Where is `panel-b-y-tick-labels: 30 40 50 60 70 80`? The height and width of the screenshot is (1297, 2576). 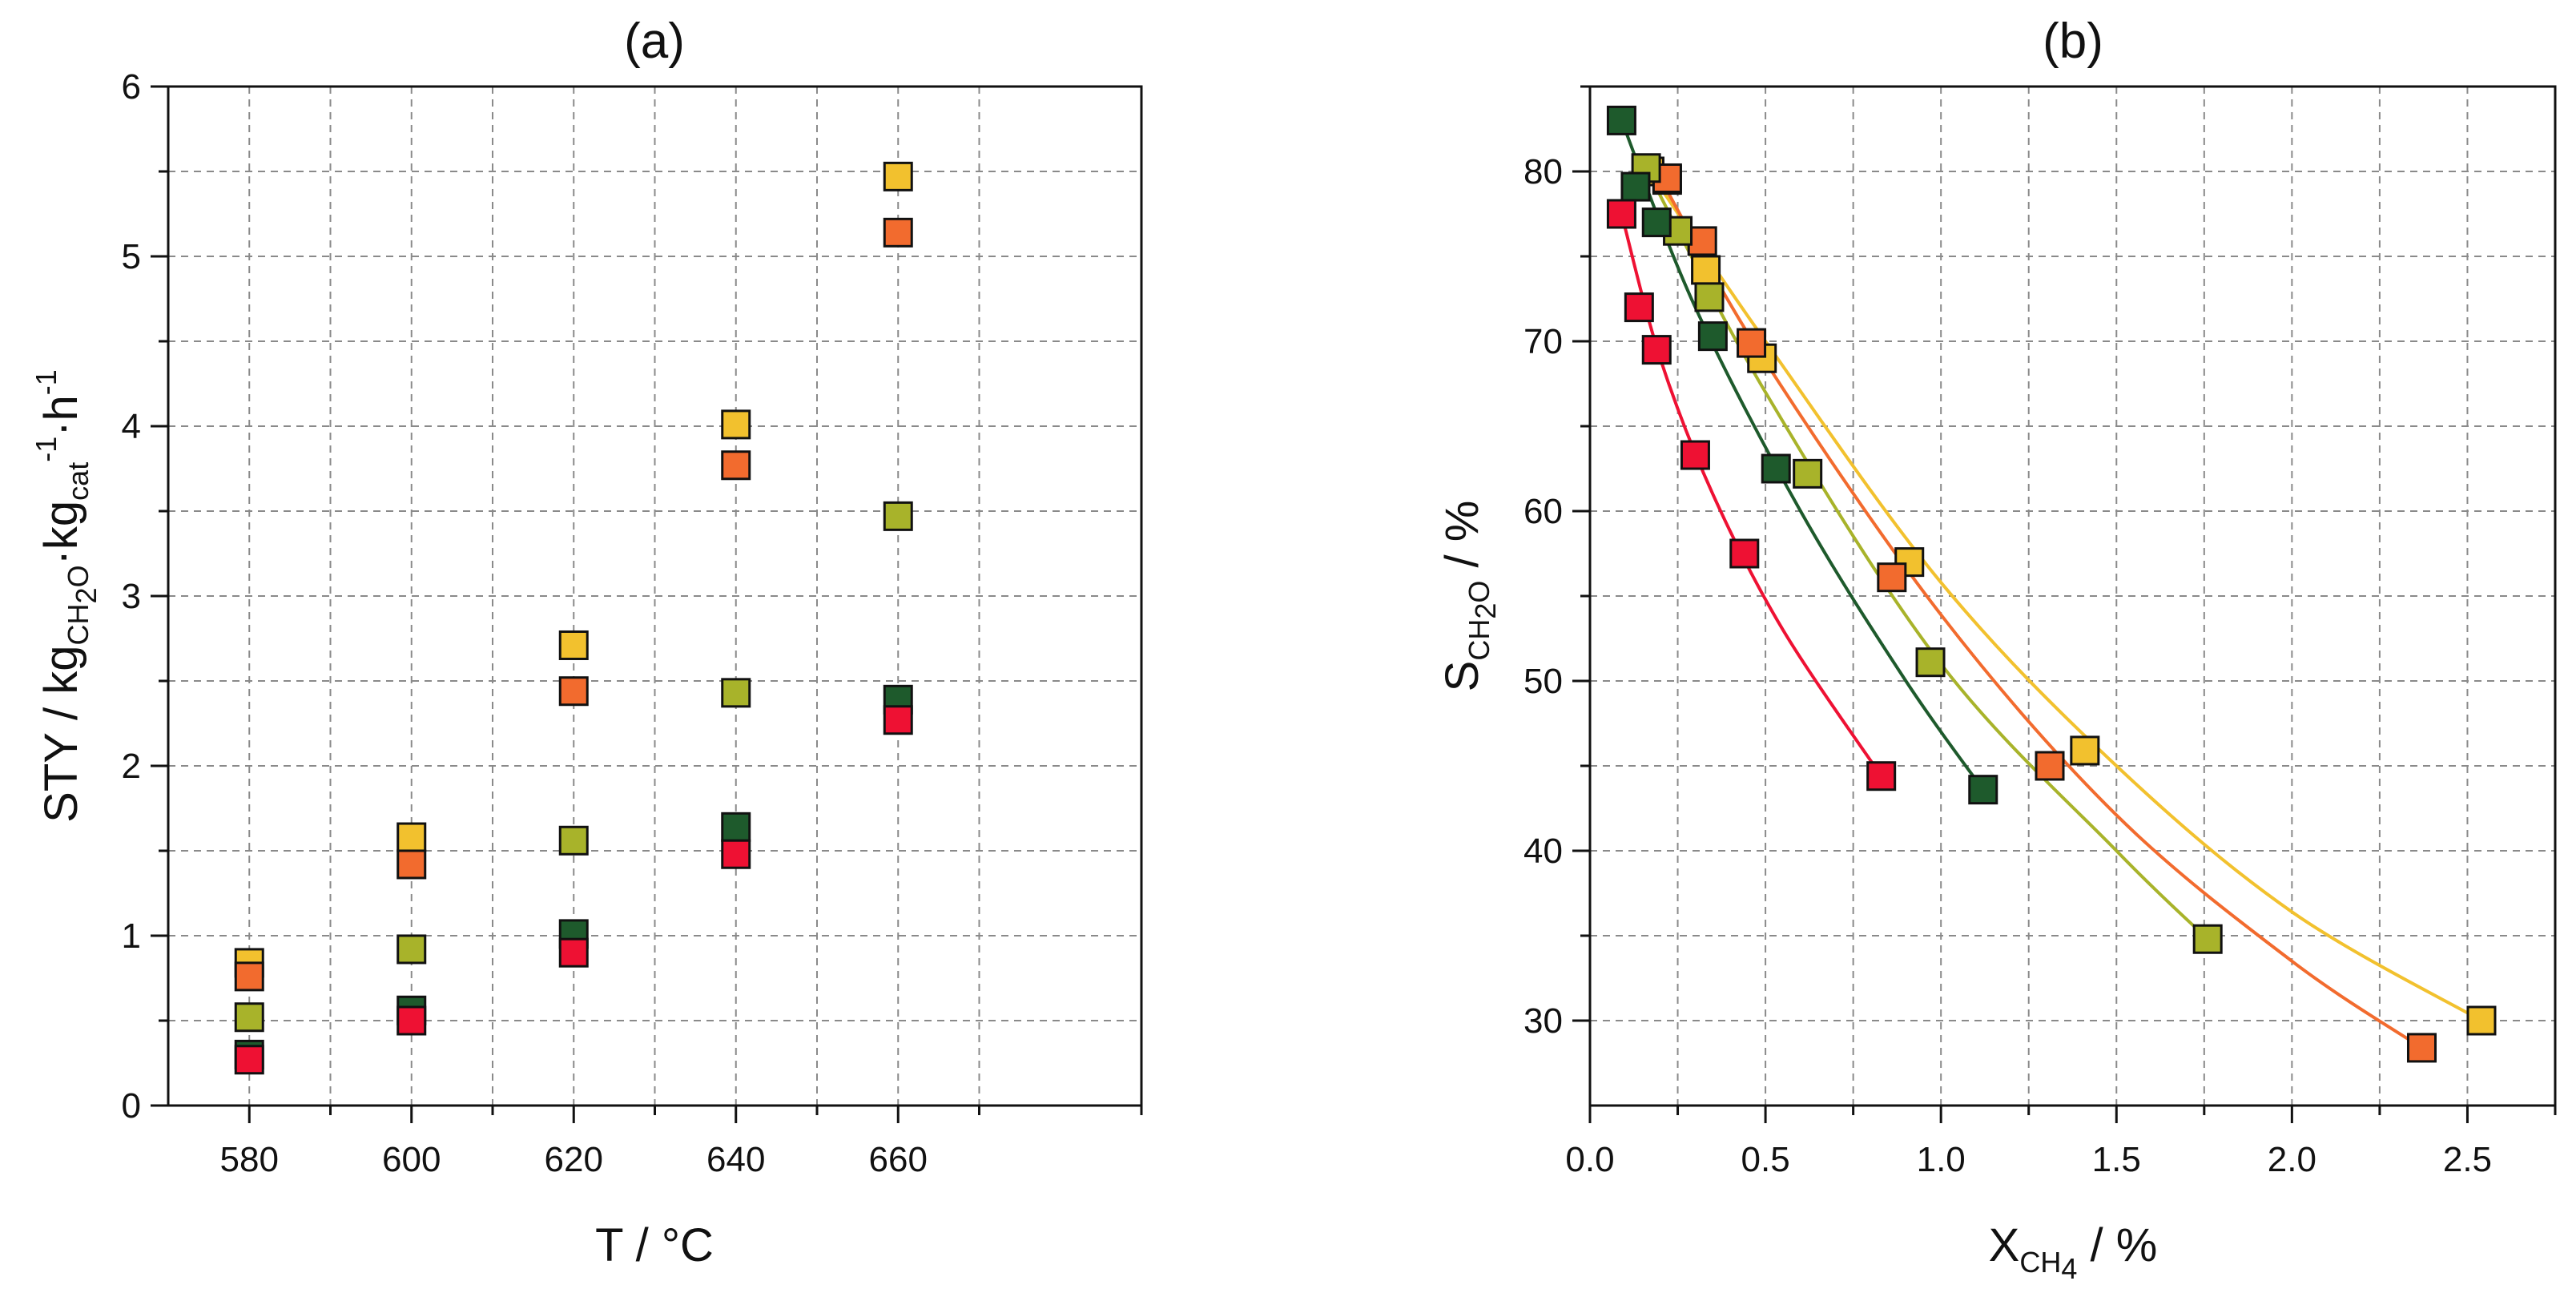 panel-b-y-tick-labels: 30 40 50 60 70 80 is located at coordinates (1543, 596).